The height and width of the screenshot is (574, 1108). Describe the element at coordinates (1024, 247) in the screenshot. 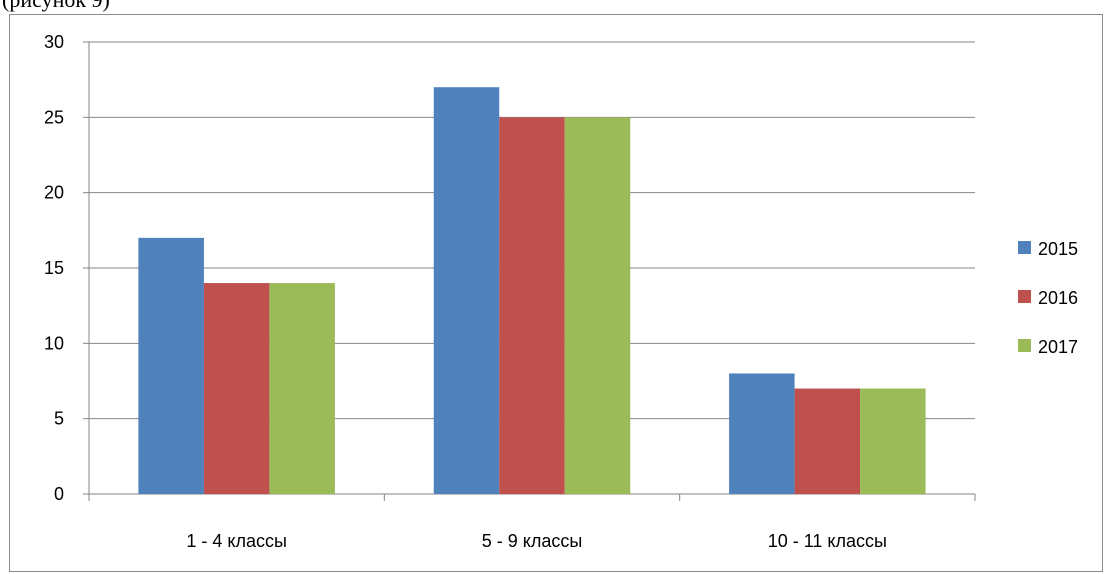

I see `legend-swatch-2015` at that location.